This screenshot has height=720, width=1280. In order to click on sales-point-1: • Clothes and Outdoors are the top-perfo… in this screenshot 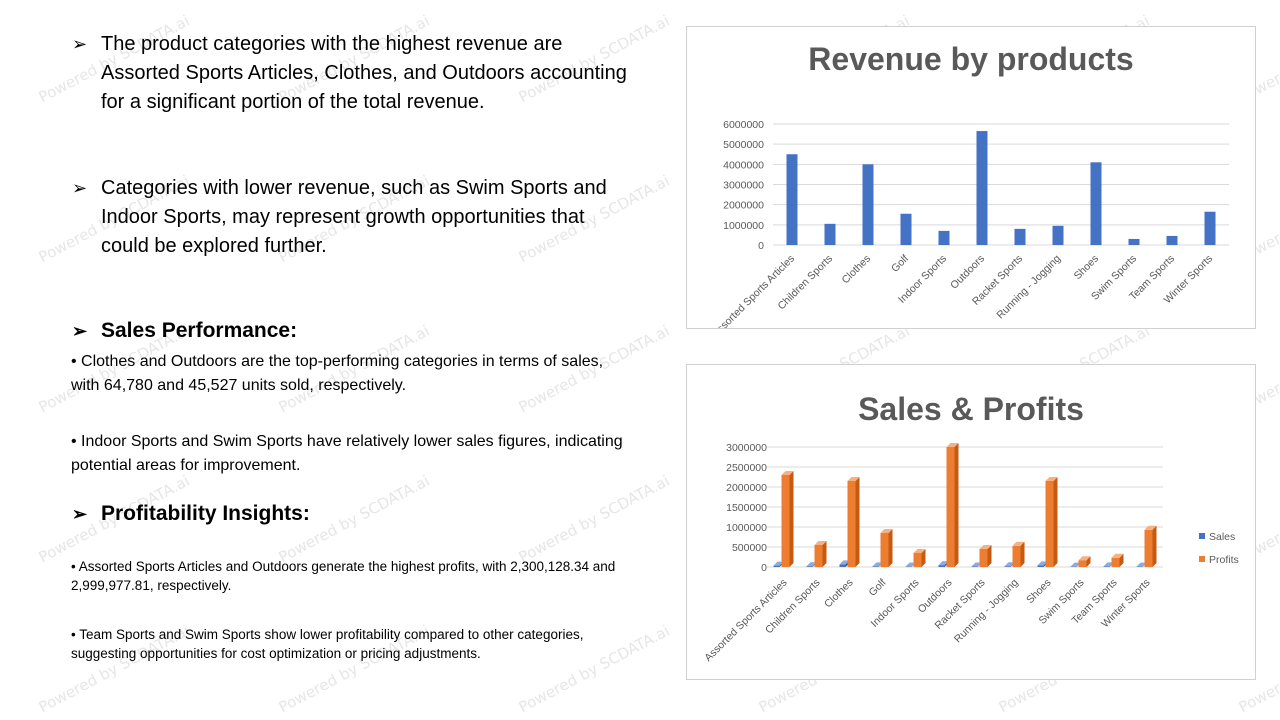, I will do `click(337, 373)`.